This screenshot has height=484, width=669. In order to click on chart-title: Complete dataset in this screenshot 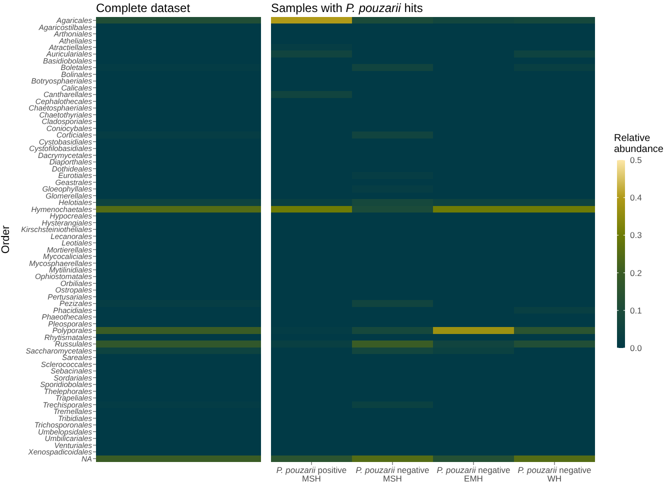, I will do `click(143, 8)`.